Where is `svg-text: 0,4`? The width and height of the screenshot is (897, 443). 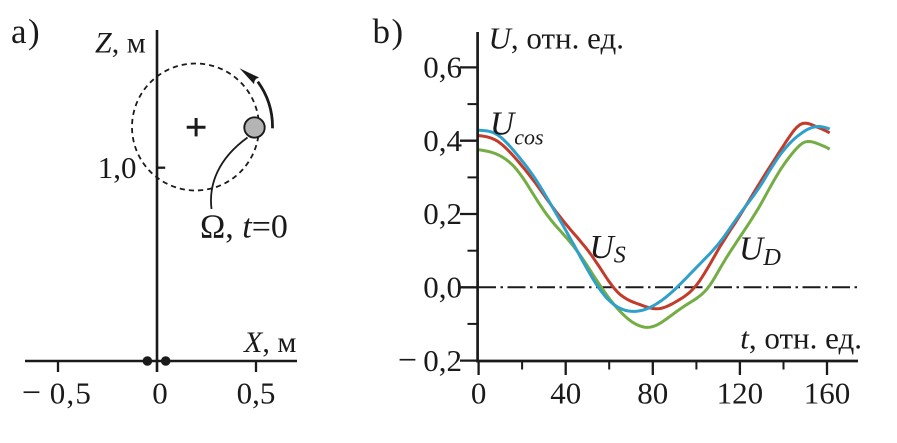 svg-text: 0,4 is located at coordinates (442, 140).